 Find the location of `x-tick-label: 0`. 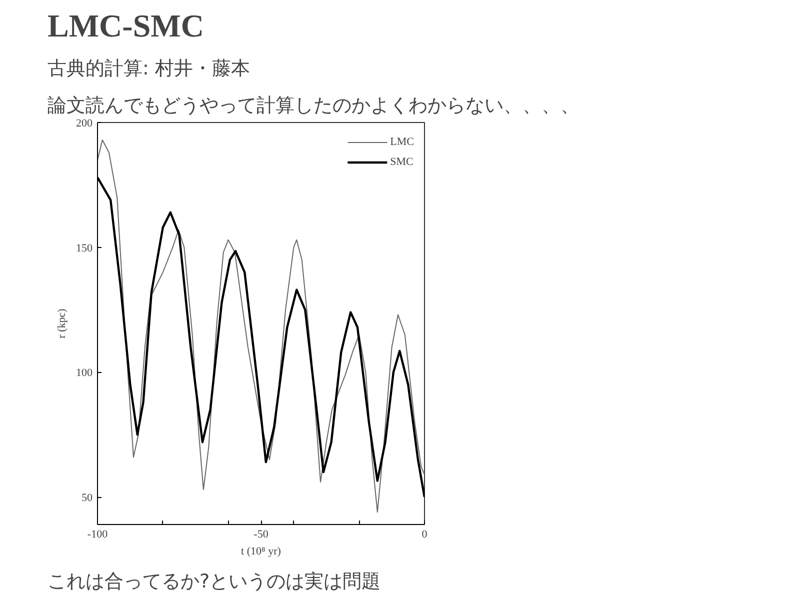

x-tick-label: 0 is located at coordinates (425, 534).